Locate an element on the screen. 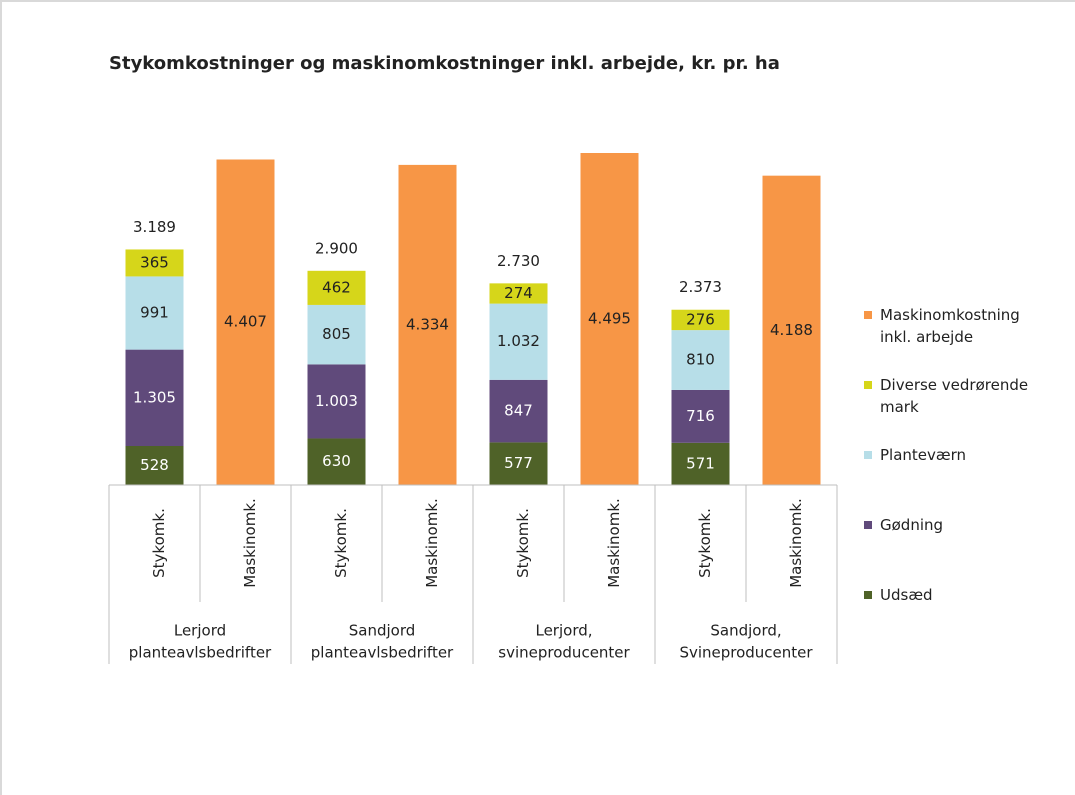 The image size is (1075, 795). legend-label: Planteværn is located at coordinates (923, 455).